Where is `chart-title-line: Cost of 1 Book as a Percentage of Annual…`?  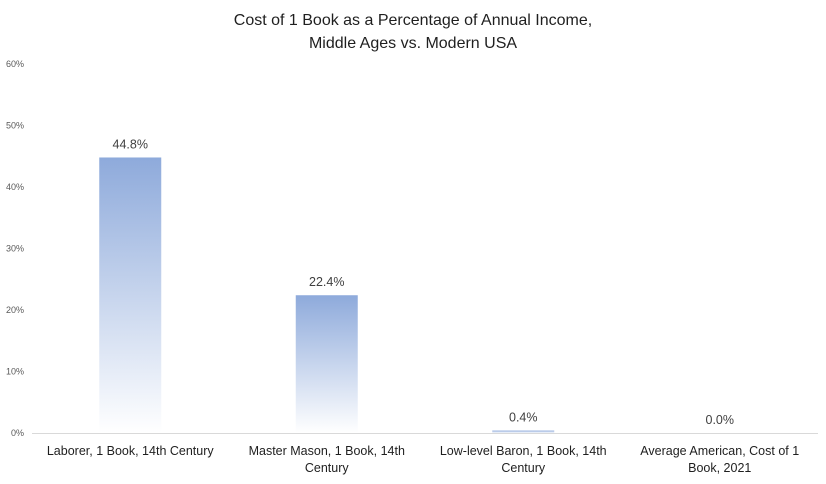 chart-title-line: Cost of 1 Book as a Percentage of Annual… is located at coordinates (413, 20).